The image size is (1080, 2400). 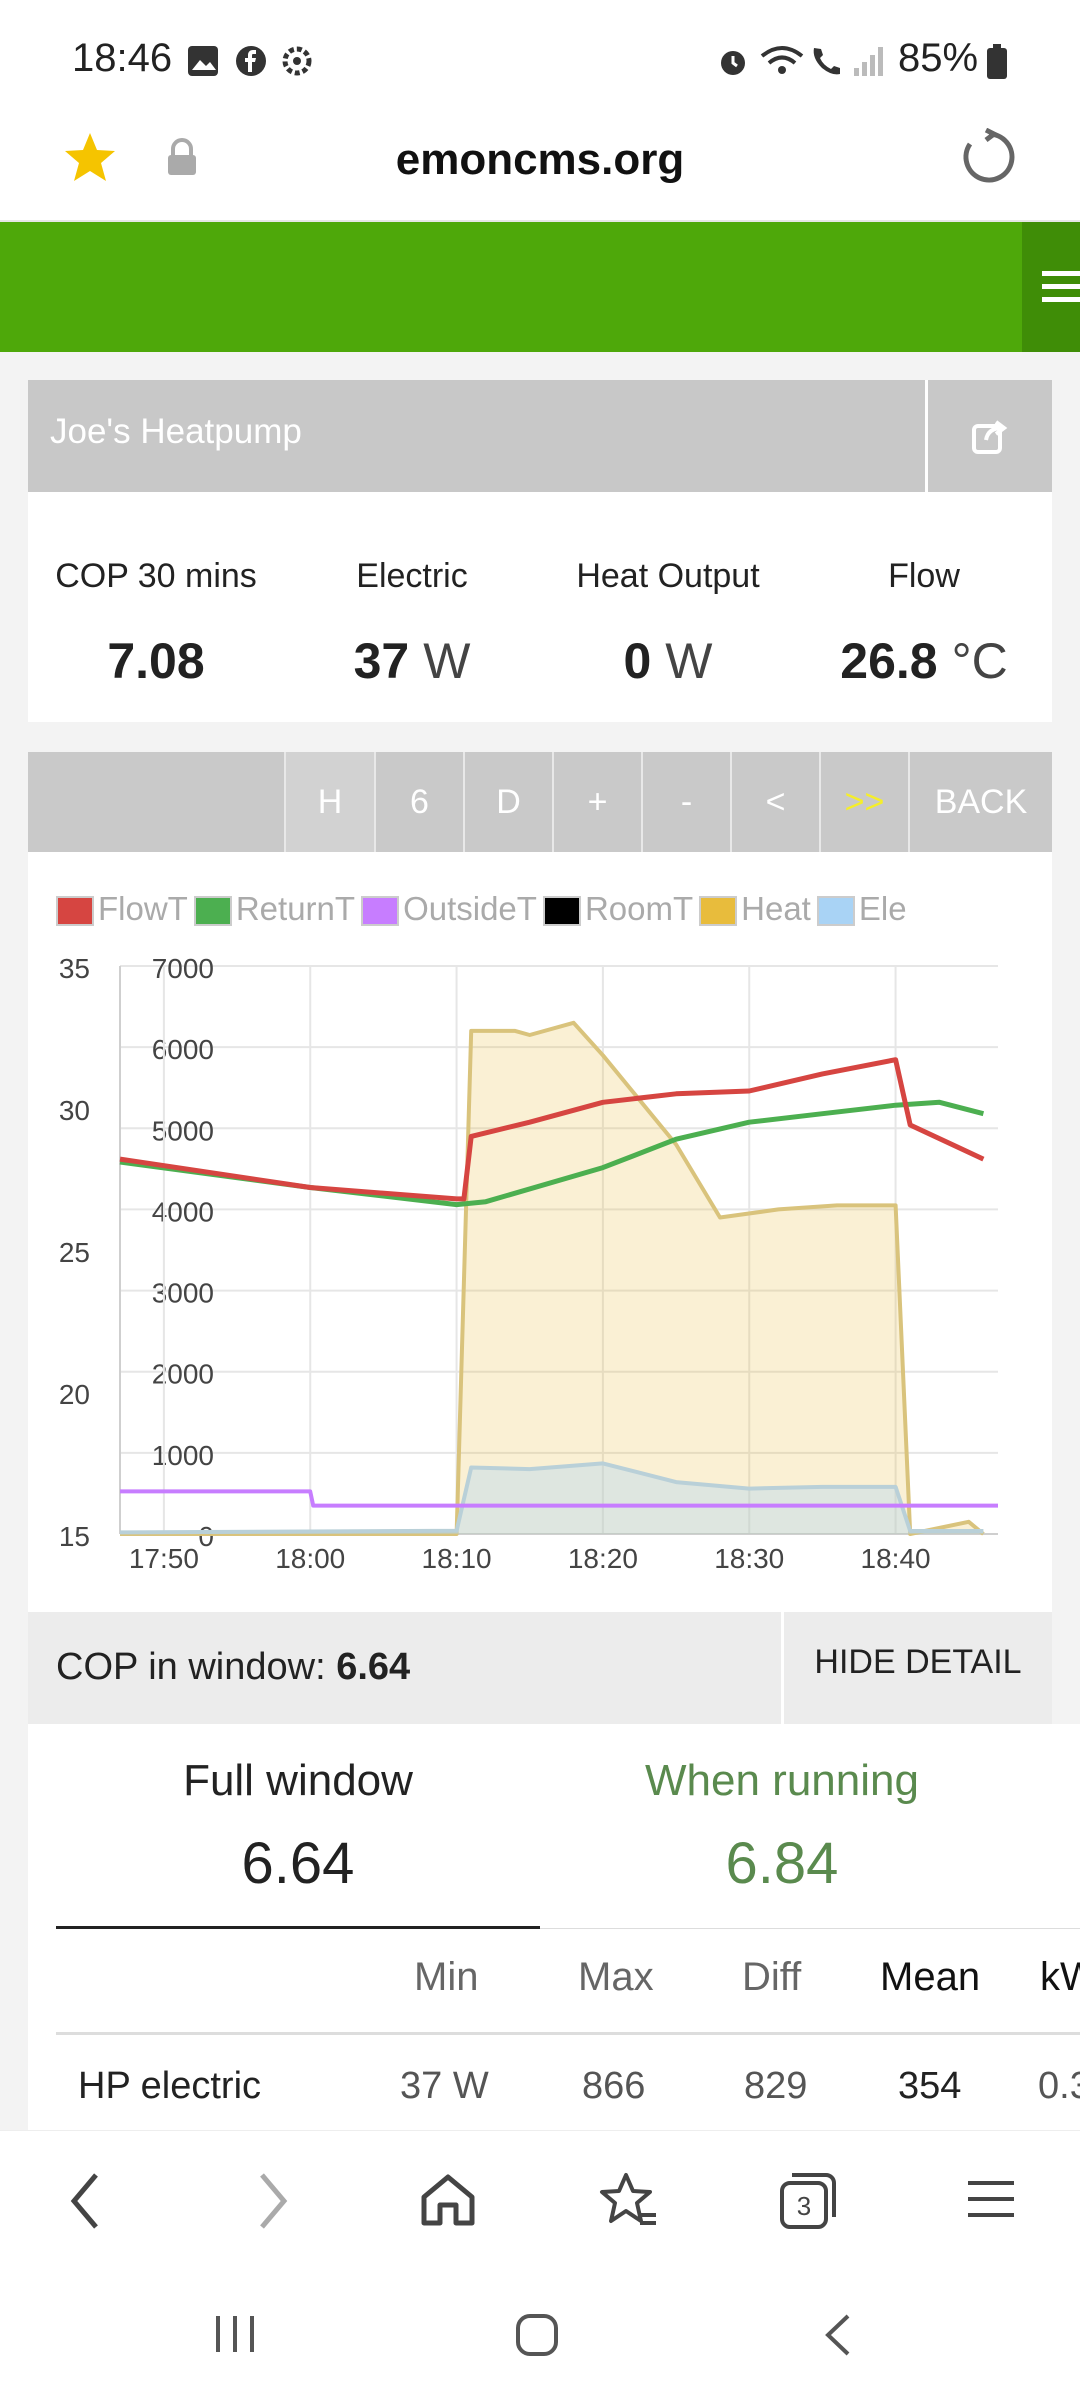 I want to click on status-time: 18:46, so click(x=122, y=58).